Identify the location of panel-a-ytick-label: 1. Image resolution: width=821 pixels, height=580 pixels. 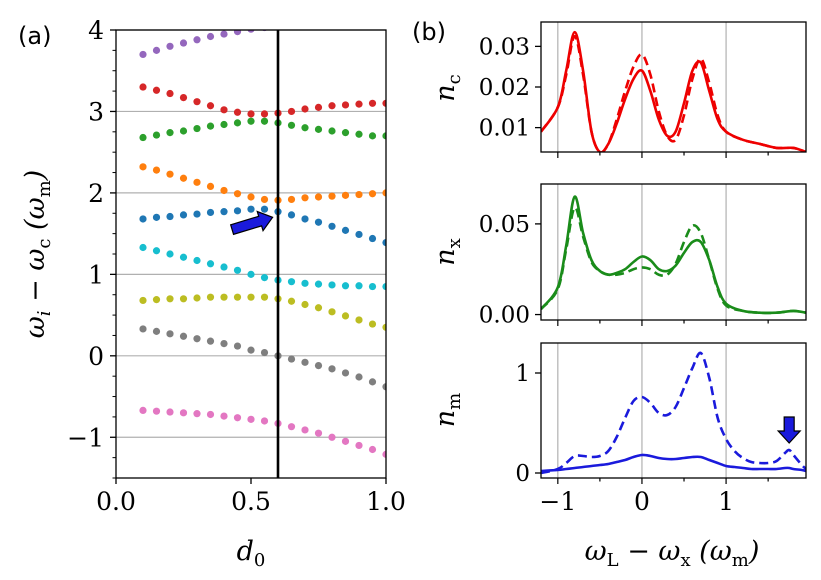
(96, 274).